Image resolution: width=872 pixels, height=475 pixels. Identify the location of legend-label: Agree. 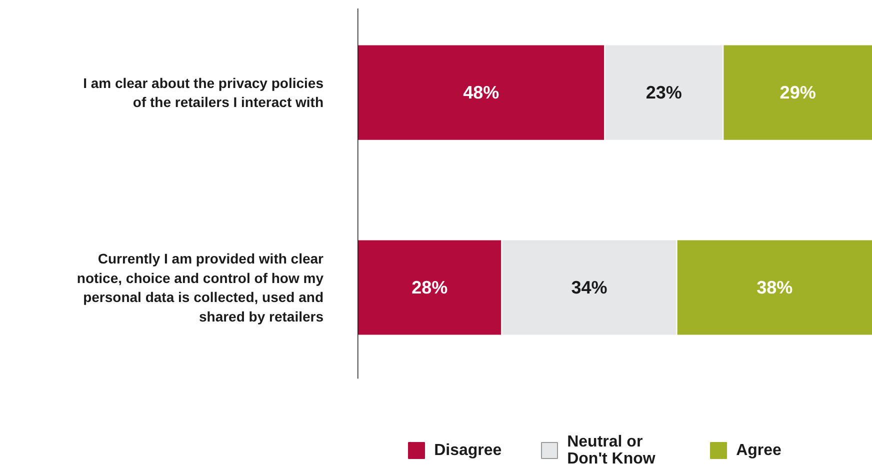
(759, 451).